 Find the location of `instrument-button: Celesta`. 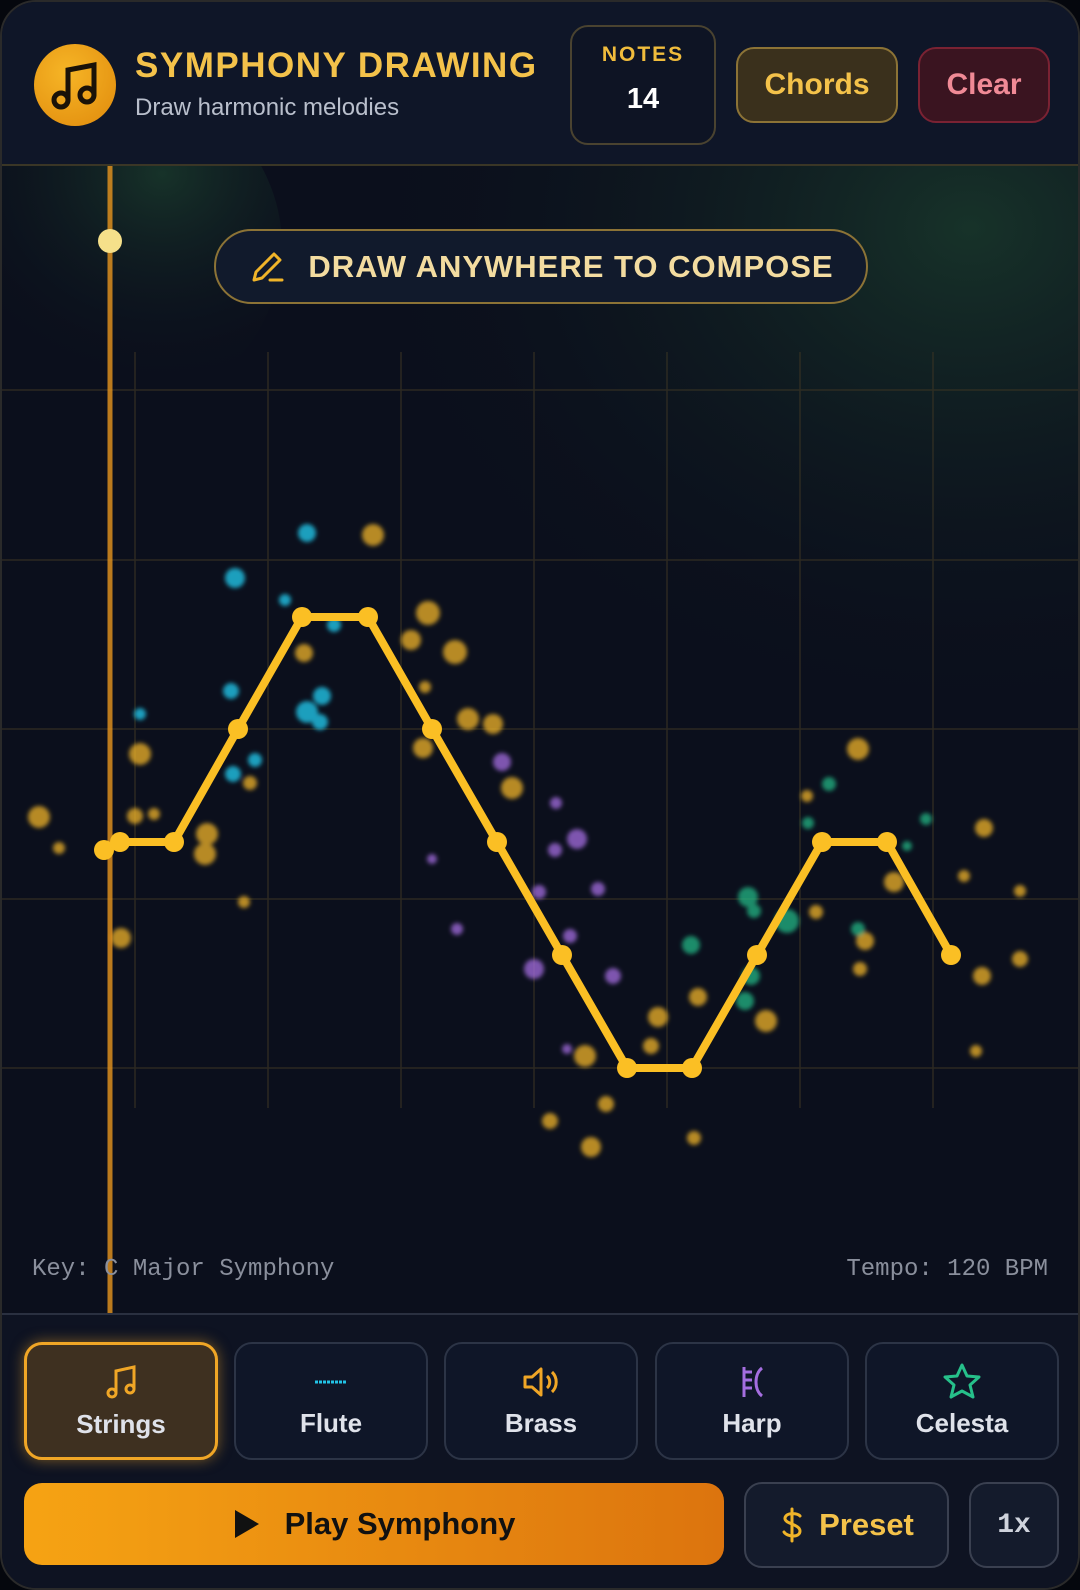

instrument-button: Celesta is located at coordinates (962, 1401).